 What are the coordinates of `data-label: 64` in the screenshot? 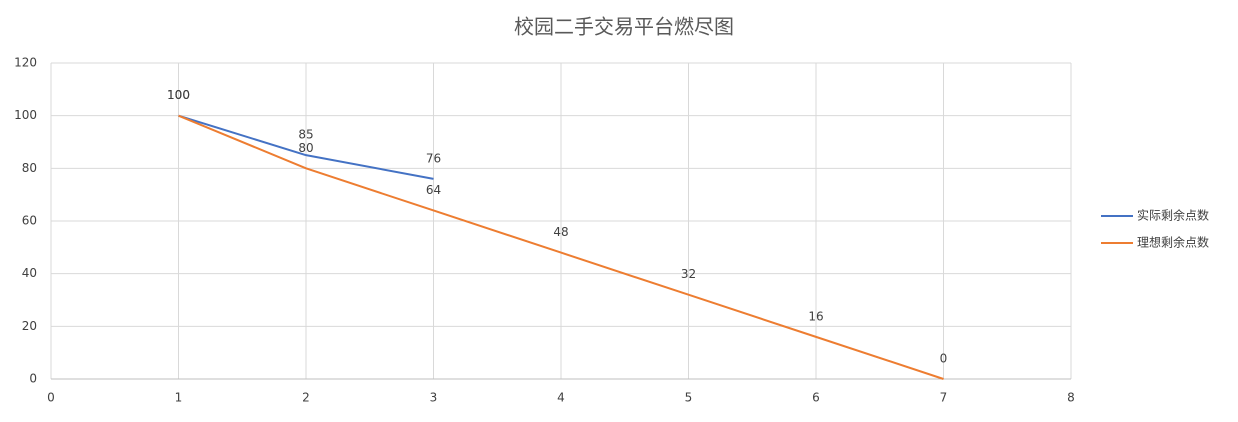 It's located at (433, 190).